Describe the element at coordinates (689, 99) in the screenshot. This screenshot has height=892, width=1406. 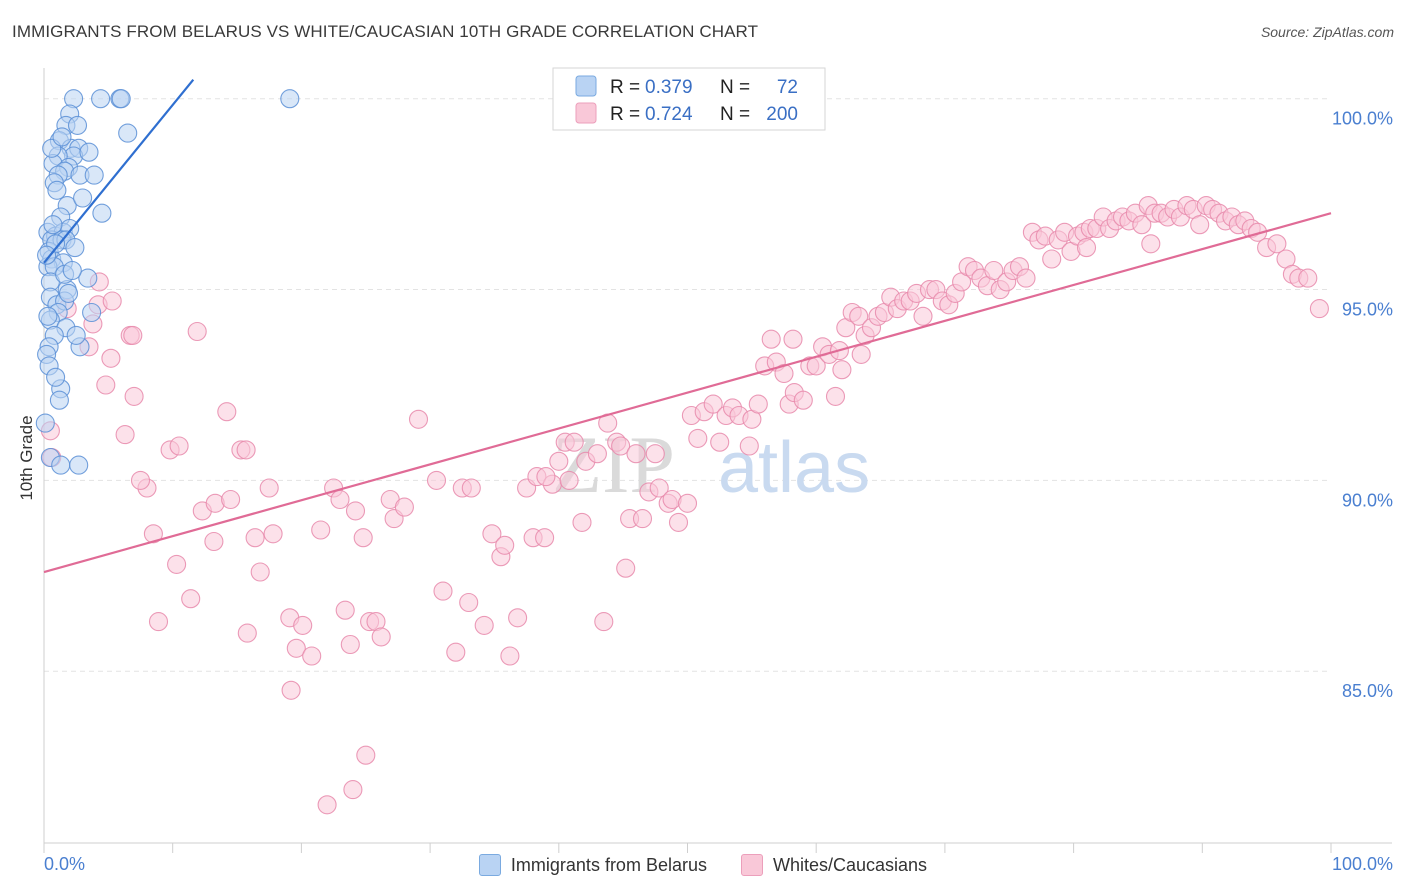
I see `stats-legend: R = 0.379 N = 72 R = 0.724 N = 200` at that location.